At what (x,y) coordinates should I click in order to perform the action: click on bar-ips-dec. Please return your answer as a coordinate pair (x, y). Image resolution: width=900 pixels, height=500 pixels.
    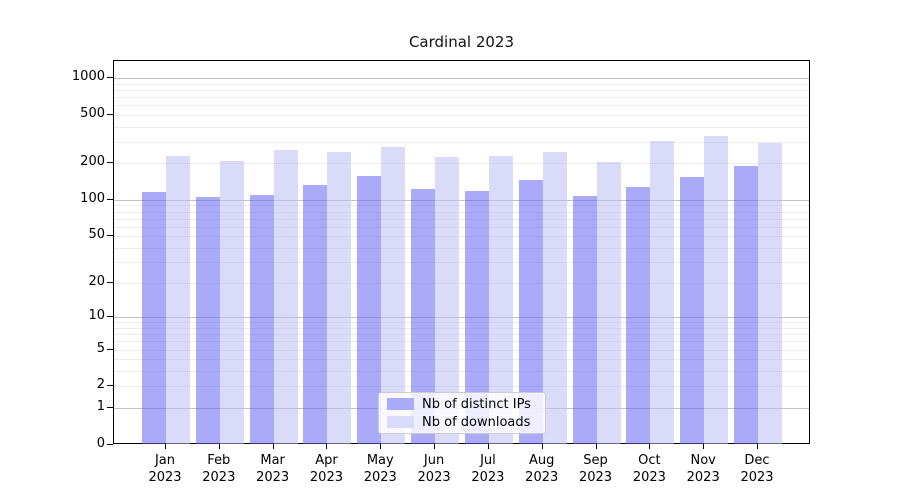
    Looking at the image, I should click on (746, 305).